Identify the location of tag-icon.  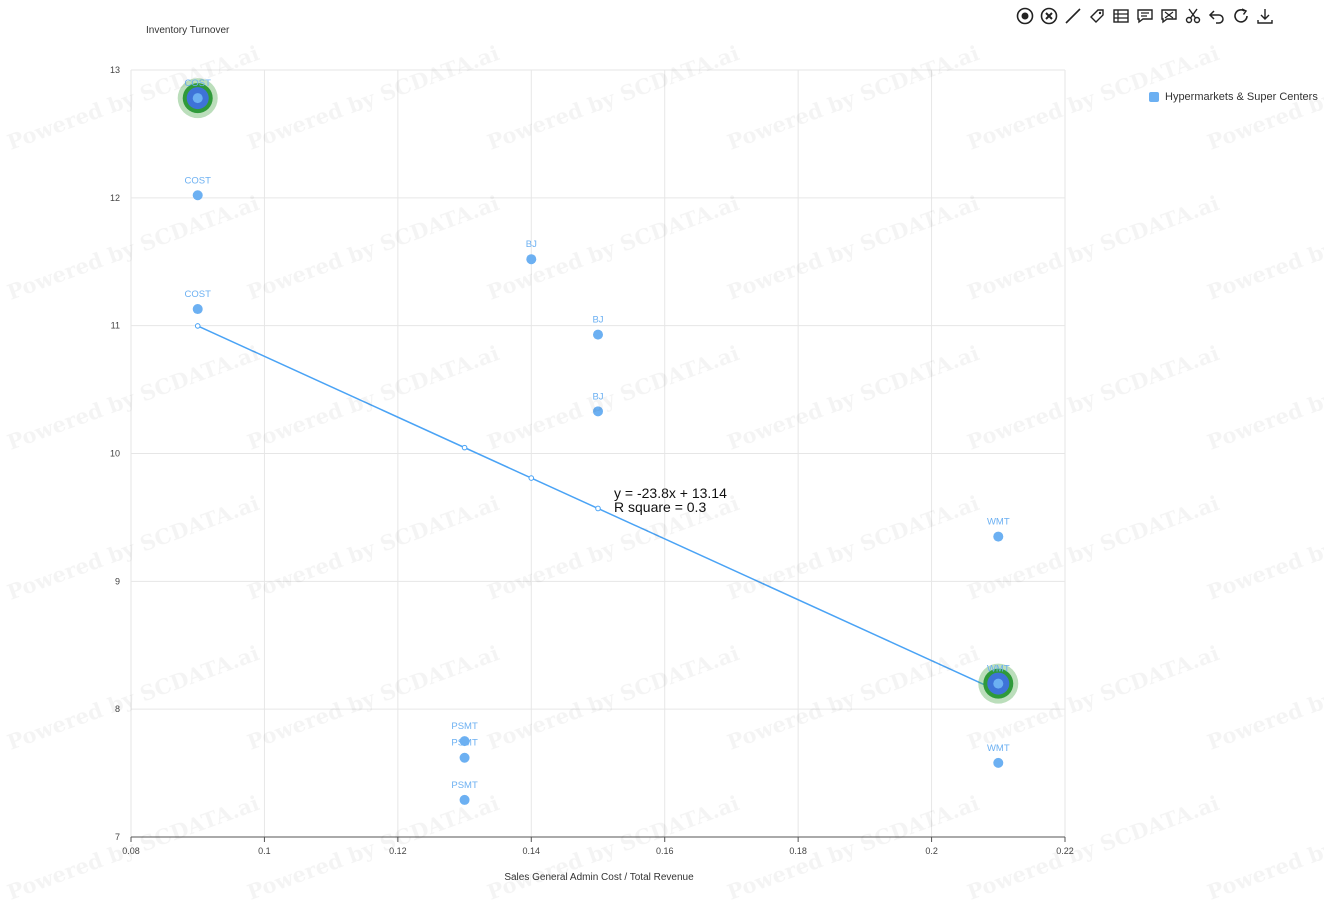
(1097, 16).